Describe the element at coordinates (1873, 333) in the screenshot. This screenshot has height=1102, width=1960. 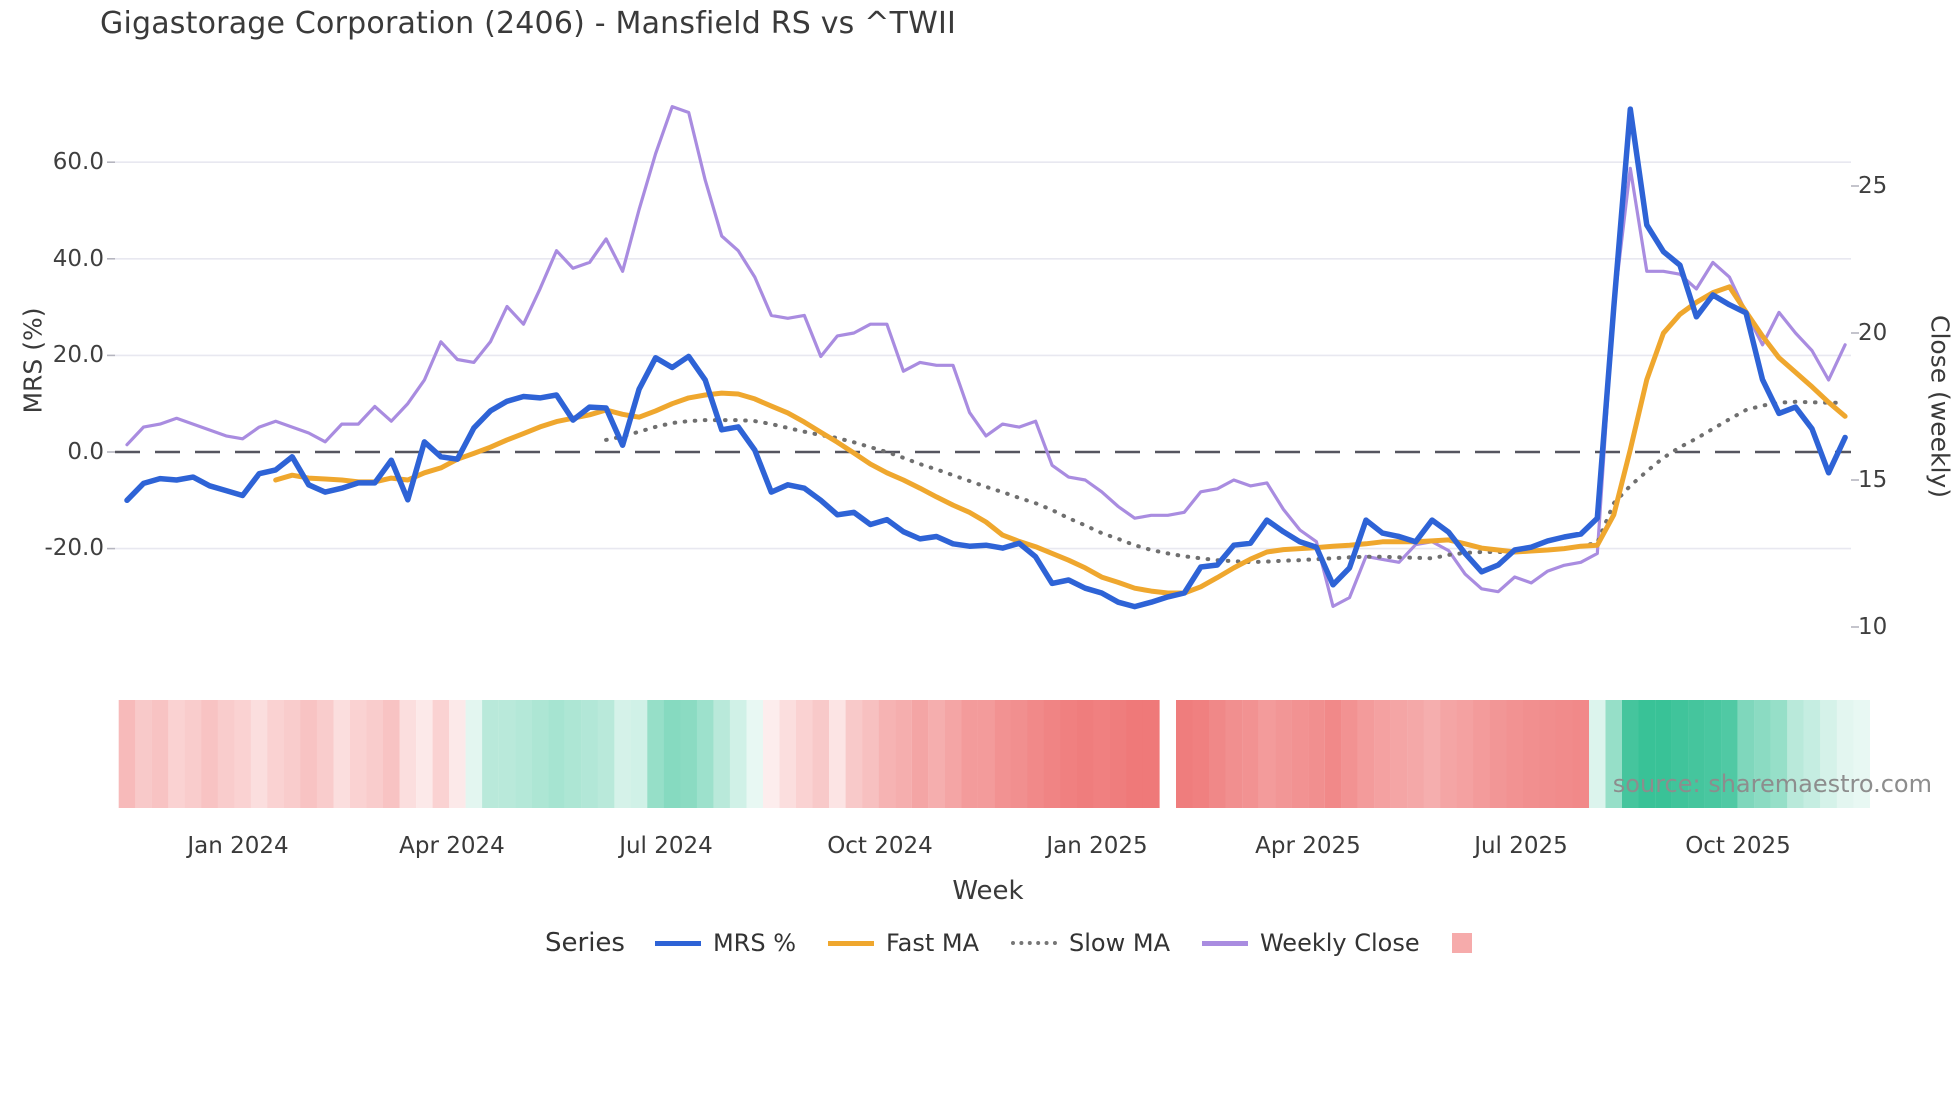
I see `right-tick-20: 20` at that location.